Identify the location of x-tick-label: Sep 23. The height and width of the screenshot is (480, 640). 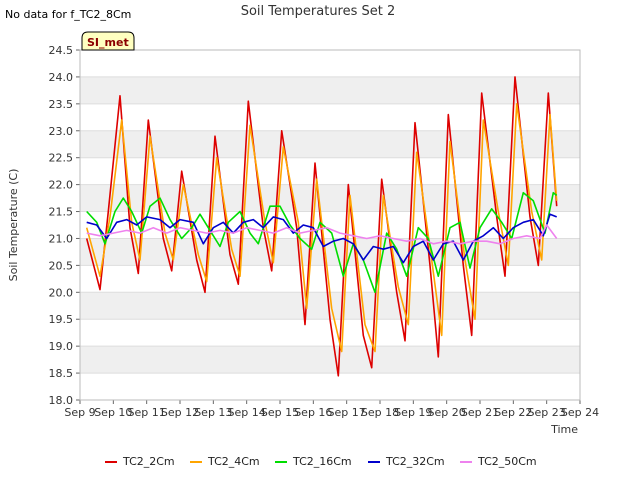
(547, 412).